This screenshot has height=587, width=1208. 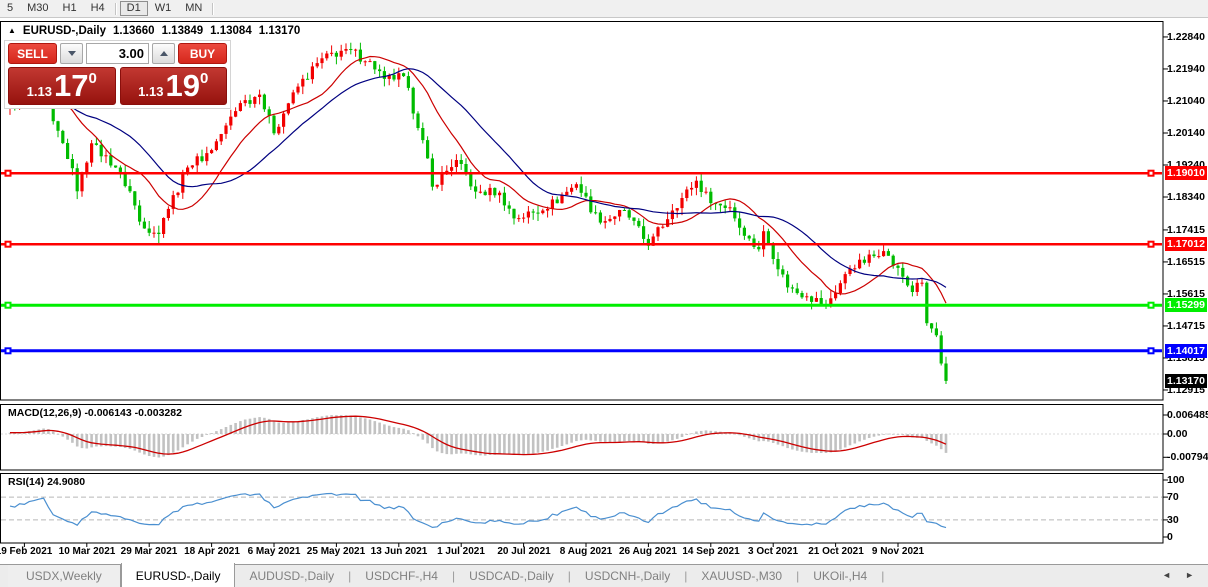 What do you see at coordinates (1186, 262) in the screenshot?
I see `price-tick-label: 1.16515` at bounding box center [1186, 262].